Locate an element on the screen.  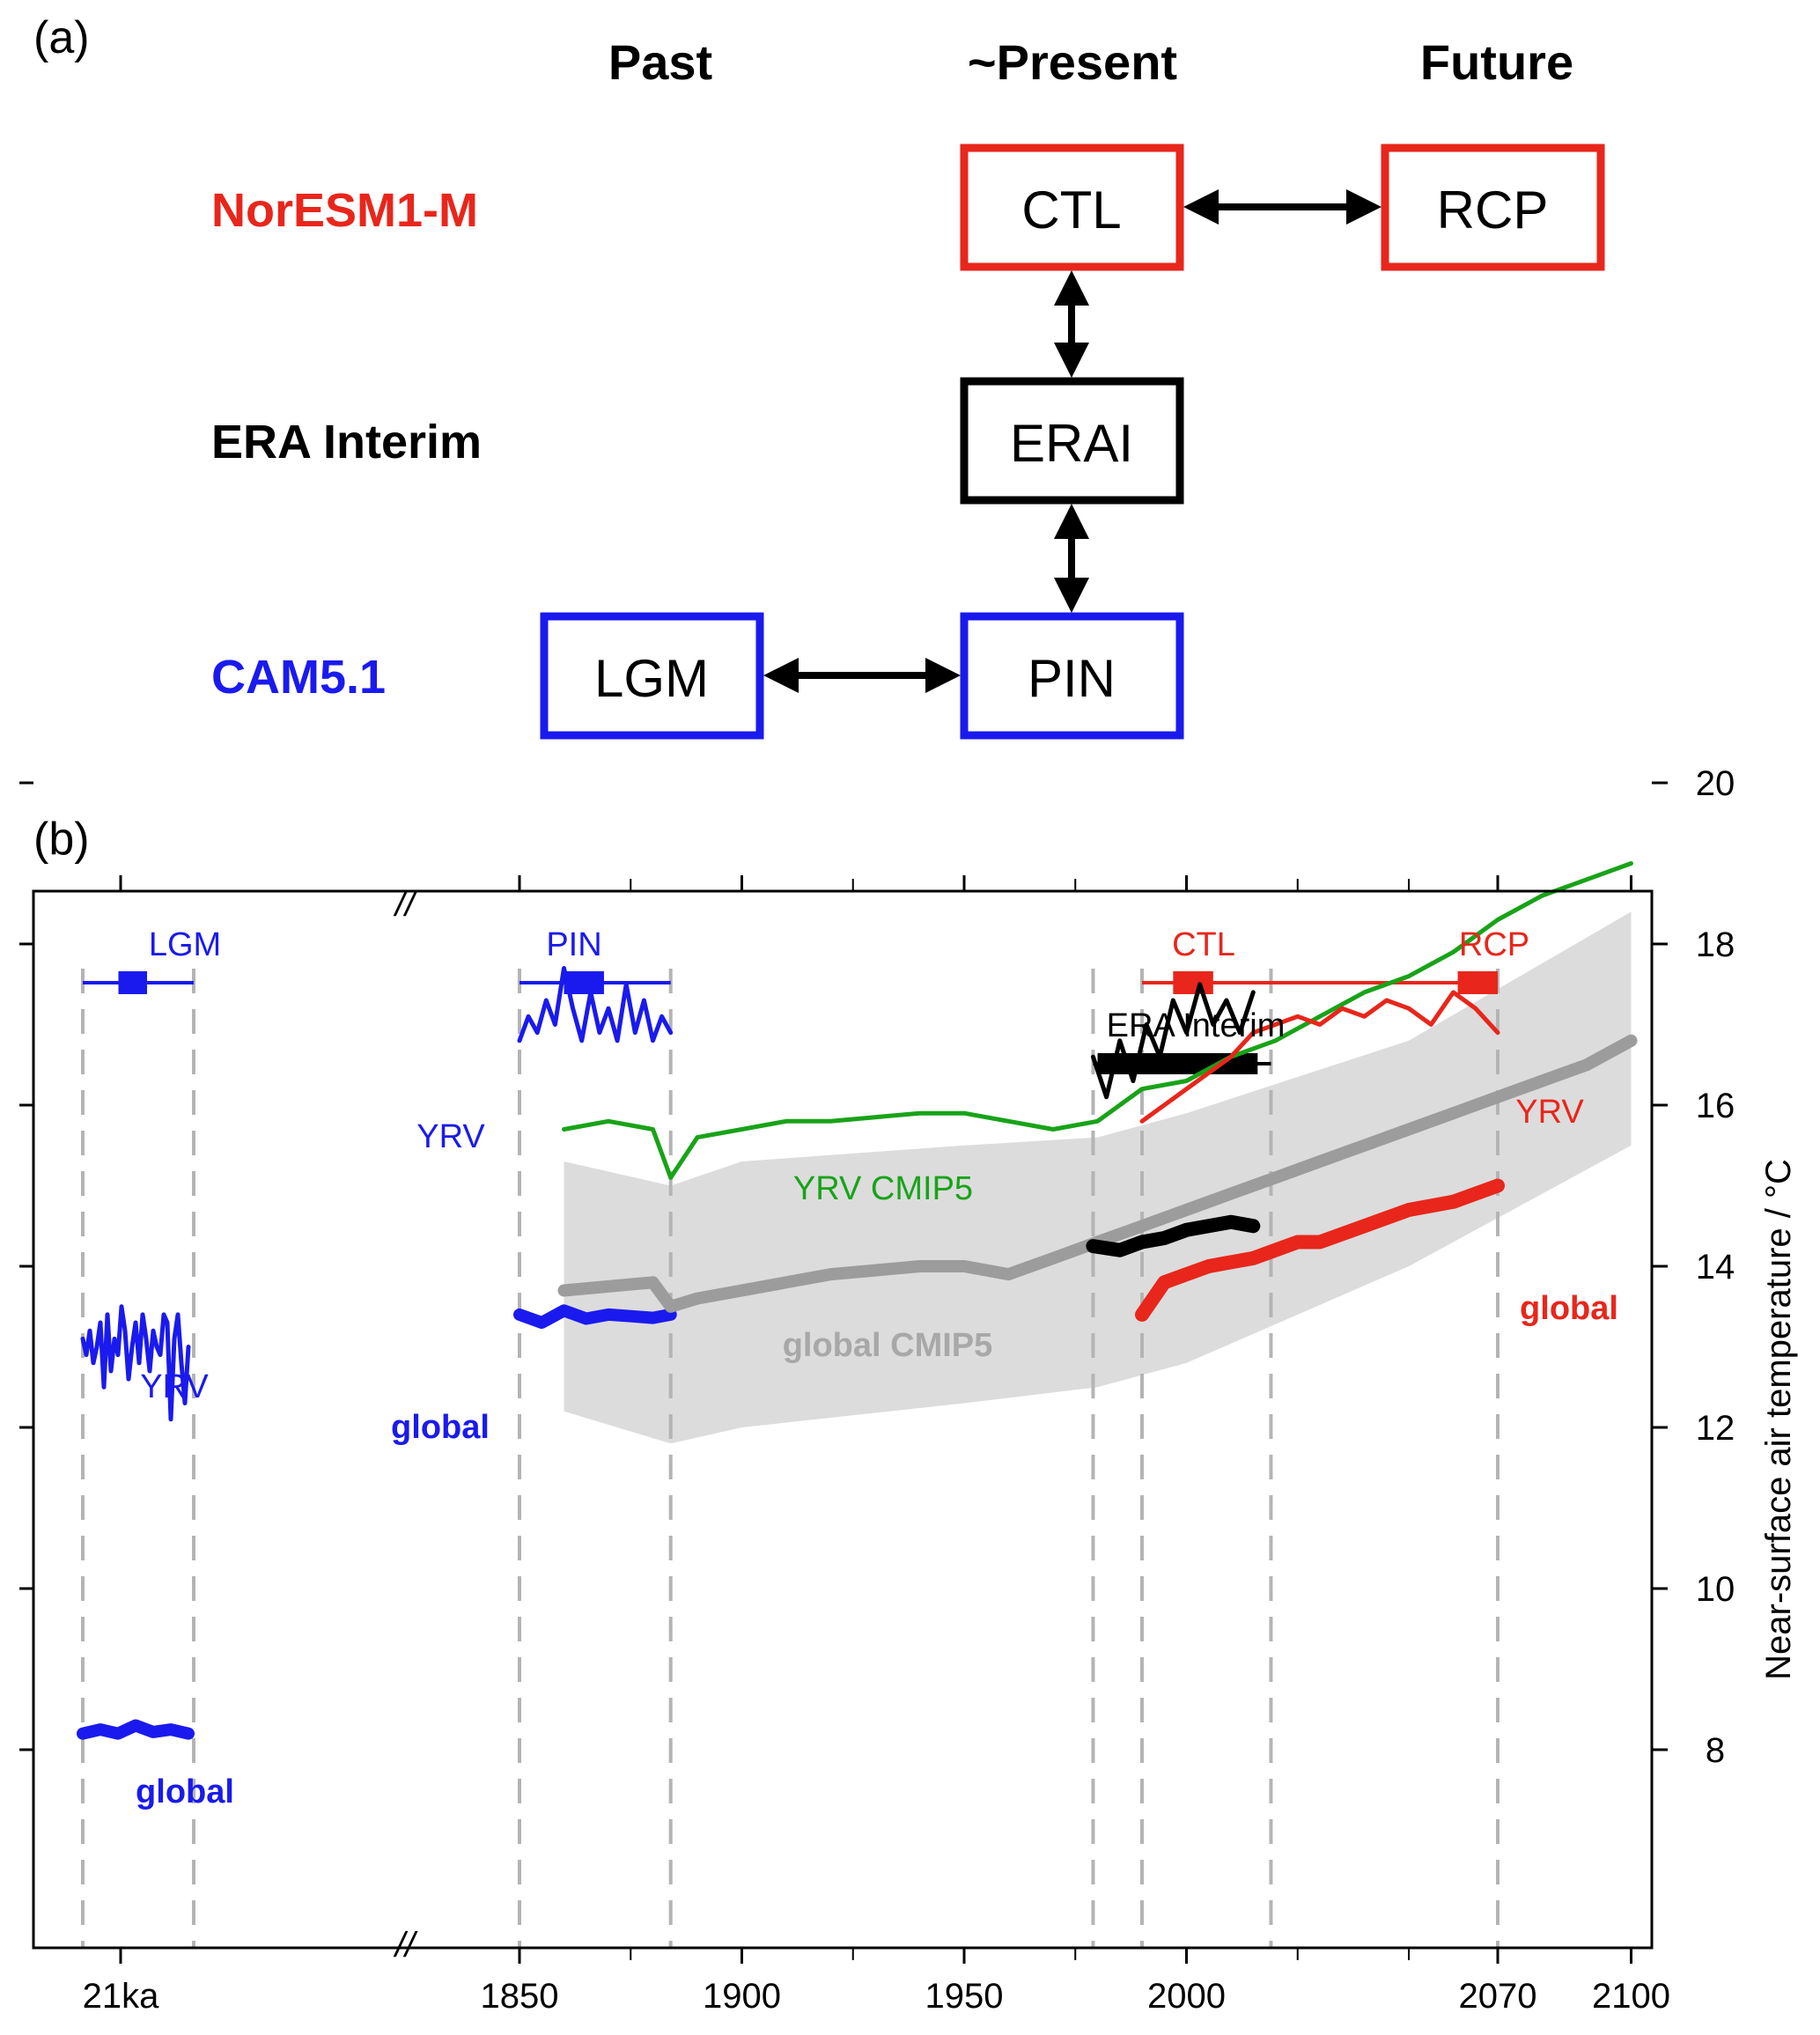
y-tick-label-14: 14 is located at coordinates (1715, 1267).